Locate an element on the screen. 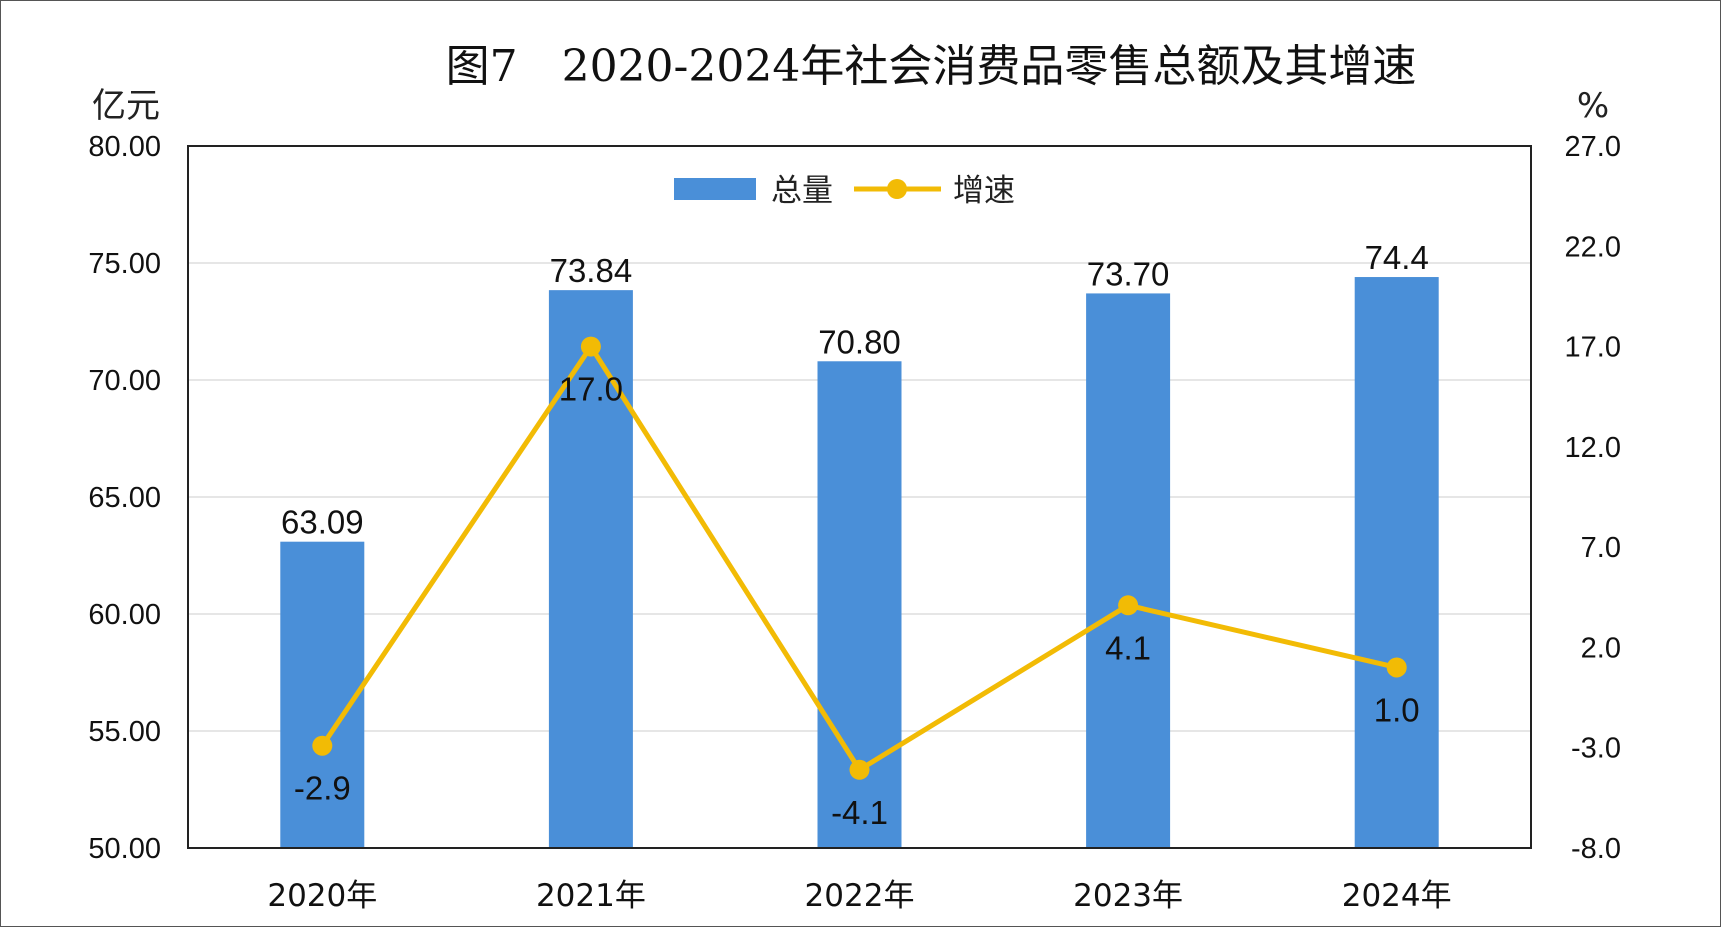  legend-label-growth: 增速 is located at coordinates (984, 191).